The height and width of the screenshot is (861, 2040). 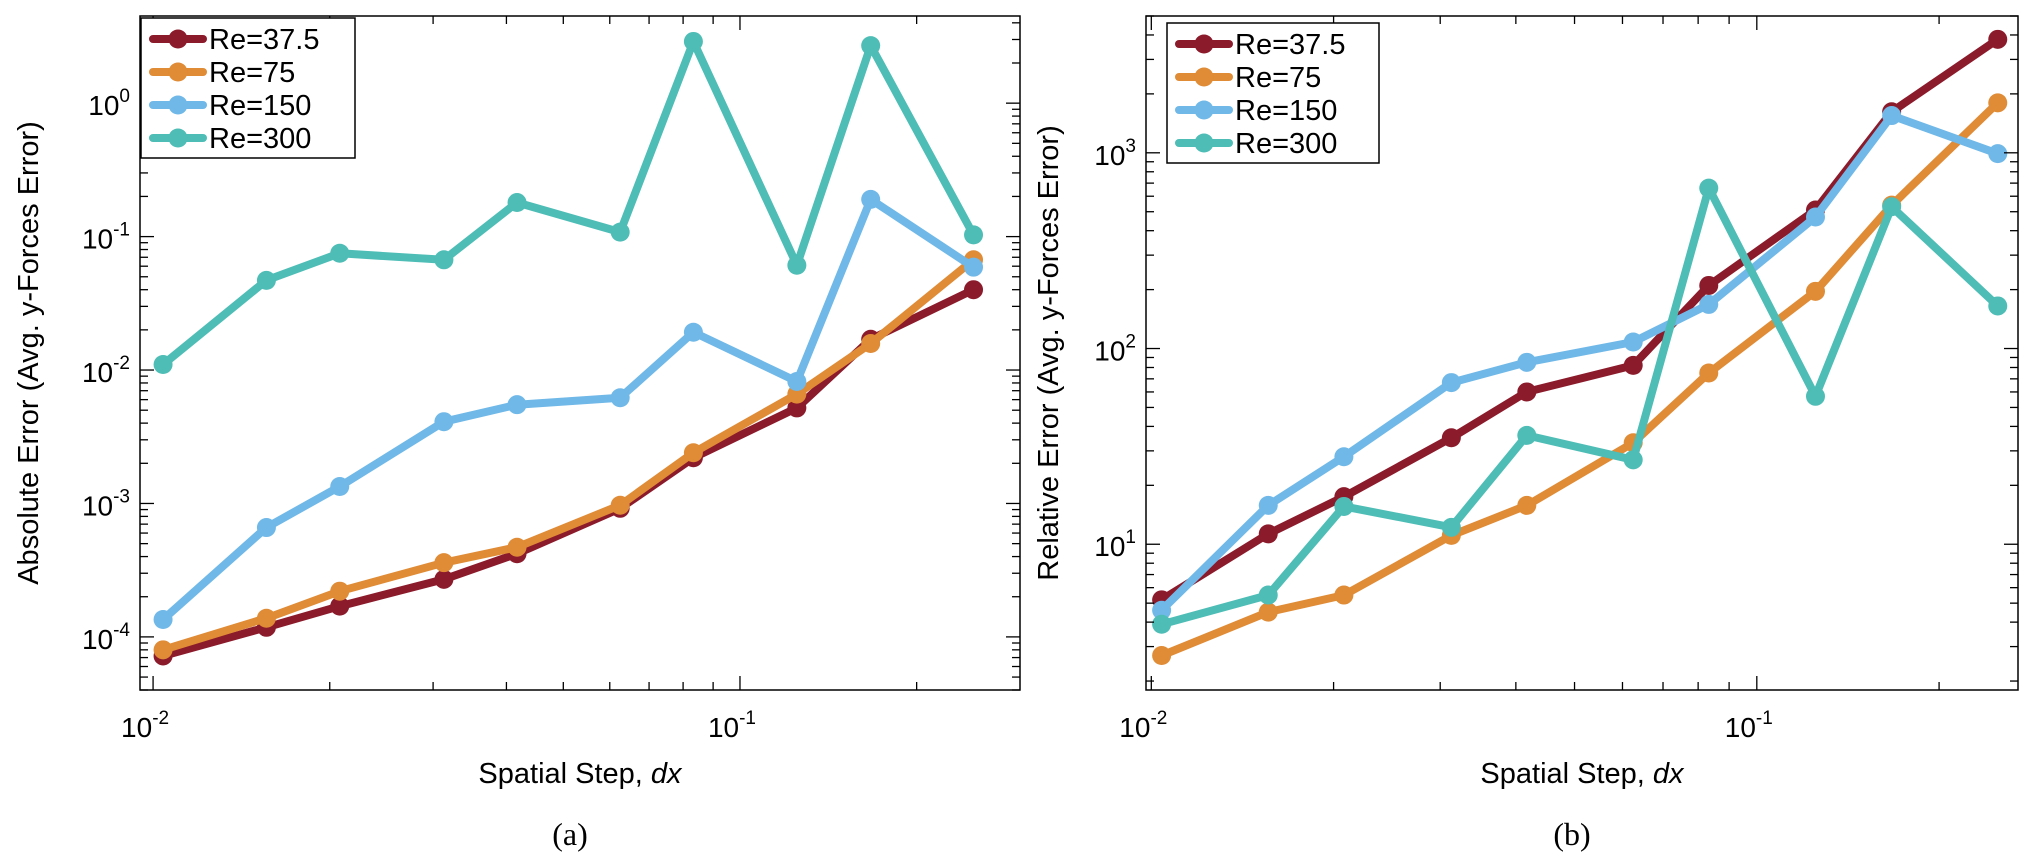 What do you see at coordinates (29, 353) in the screenshot?
I see `y-axis-label: Absolute Error (Avg. y-Forces Error)` at bounding box center [29, 353].